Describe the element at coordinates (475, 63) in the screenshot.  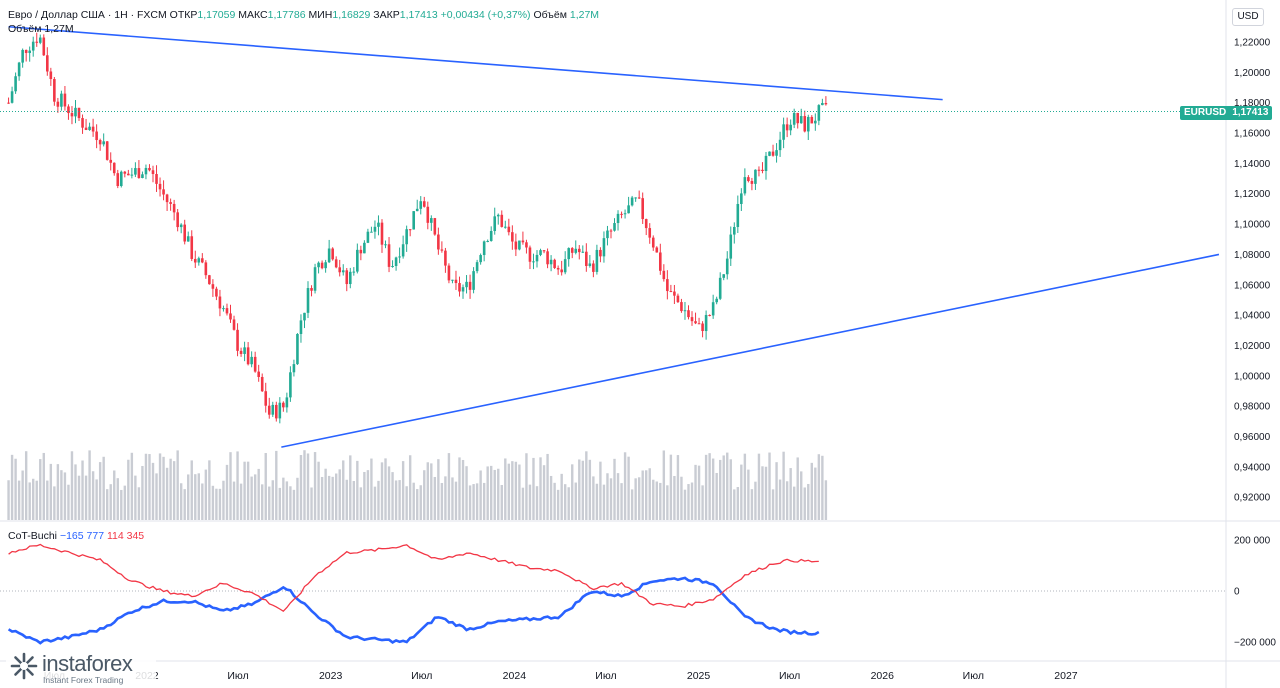
I see `trendline` at that location.